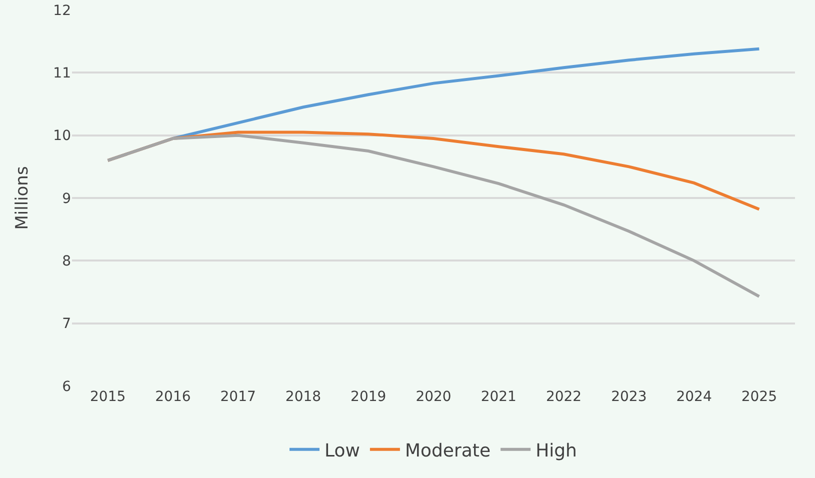  What do you see at coordinates (629, 397) in the screenshot?
I see `x-tick-label: 2023` at bounding box center [629, 397].